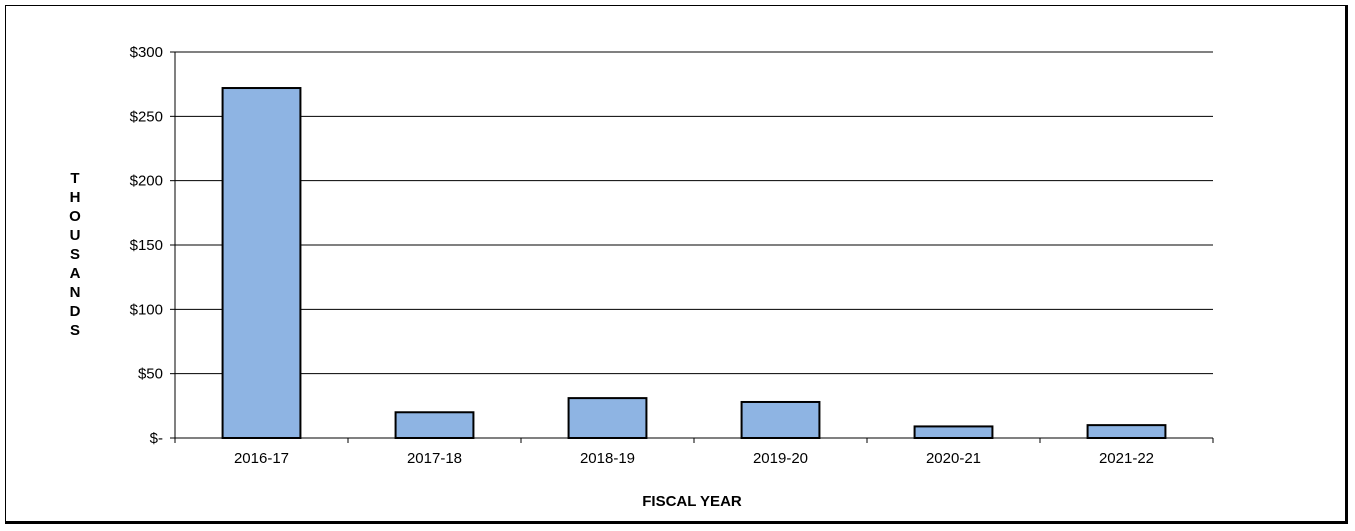 This screenshot has width=1355, height=531. I want to click on x-tick-label: 2021-22, so click(1126, 458).